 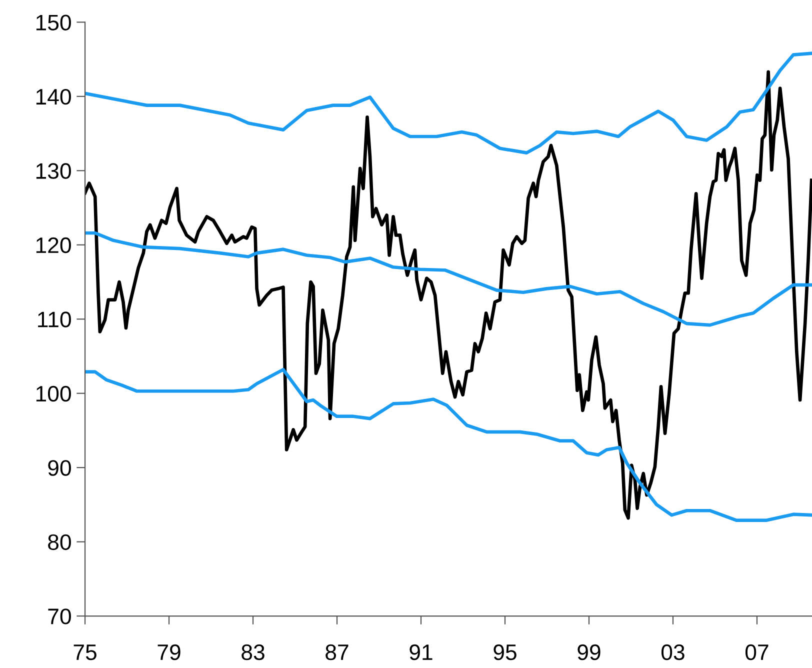 I want to click on y-tick-label: 70, so click(x=59, y=616).